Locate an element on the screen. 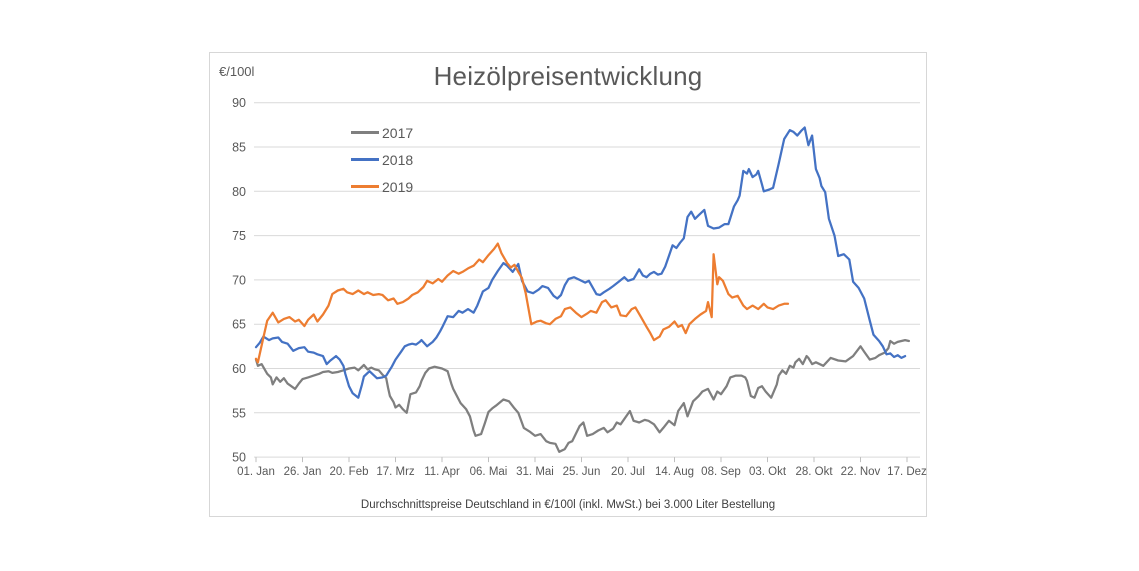 The image size is (1139, 571). series-line-2017 is located at coordinates (582, 395).